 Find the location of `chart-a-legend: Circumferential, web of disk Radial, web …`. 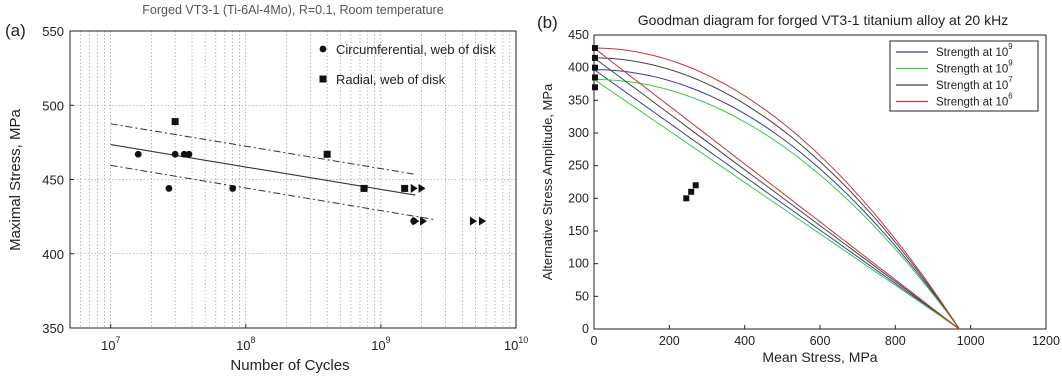

chart-a-legend: Circumferential, web of disk Radial, web … is located at coordinates (407, 64).